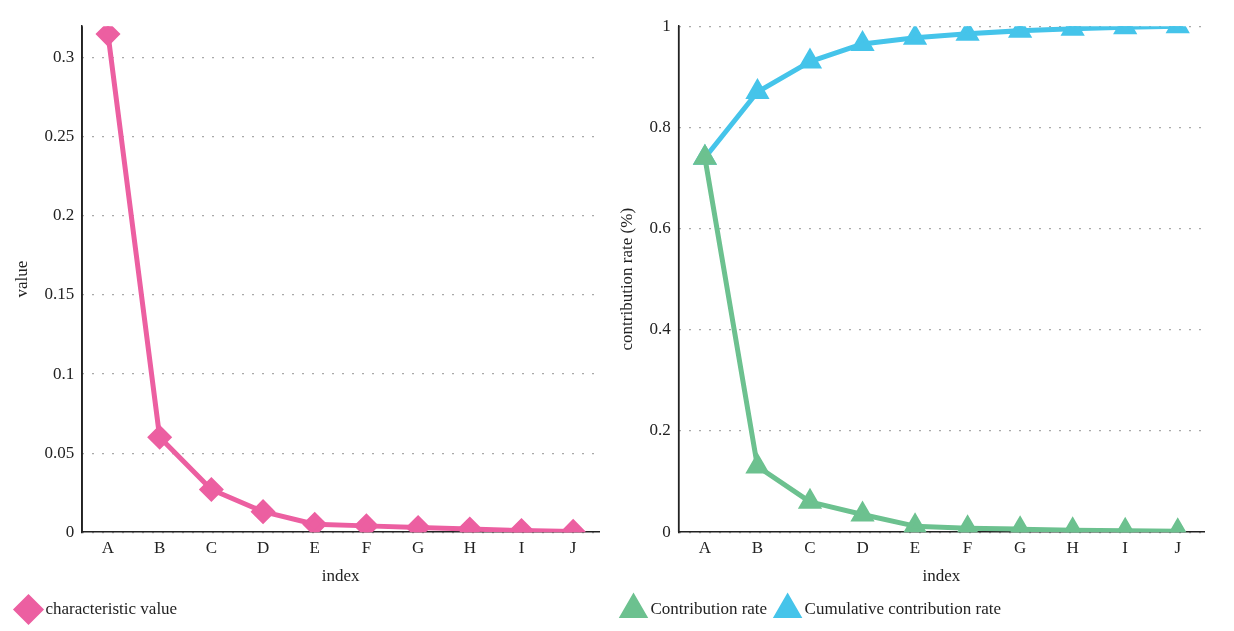 This screenshot has width=1234, height=631. What do you see at coordinates (660, 228) in the screenshot?
I see `y-tick-label: 0.6` at bounding box center [660, 228].